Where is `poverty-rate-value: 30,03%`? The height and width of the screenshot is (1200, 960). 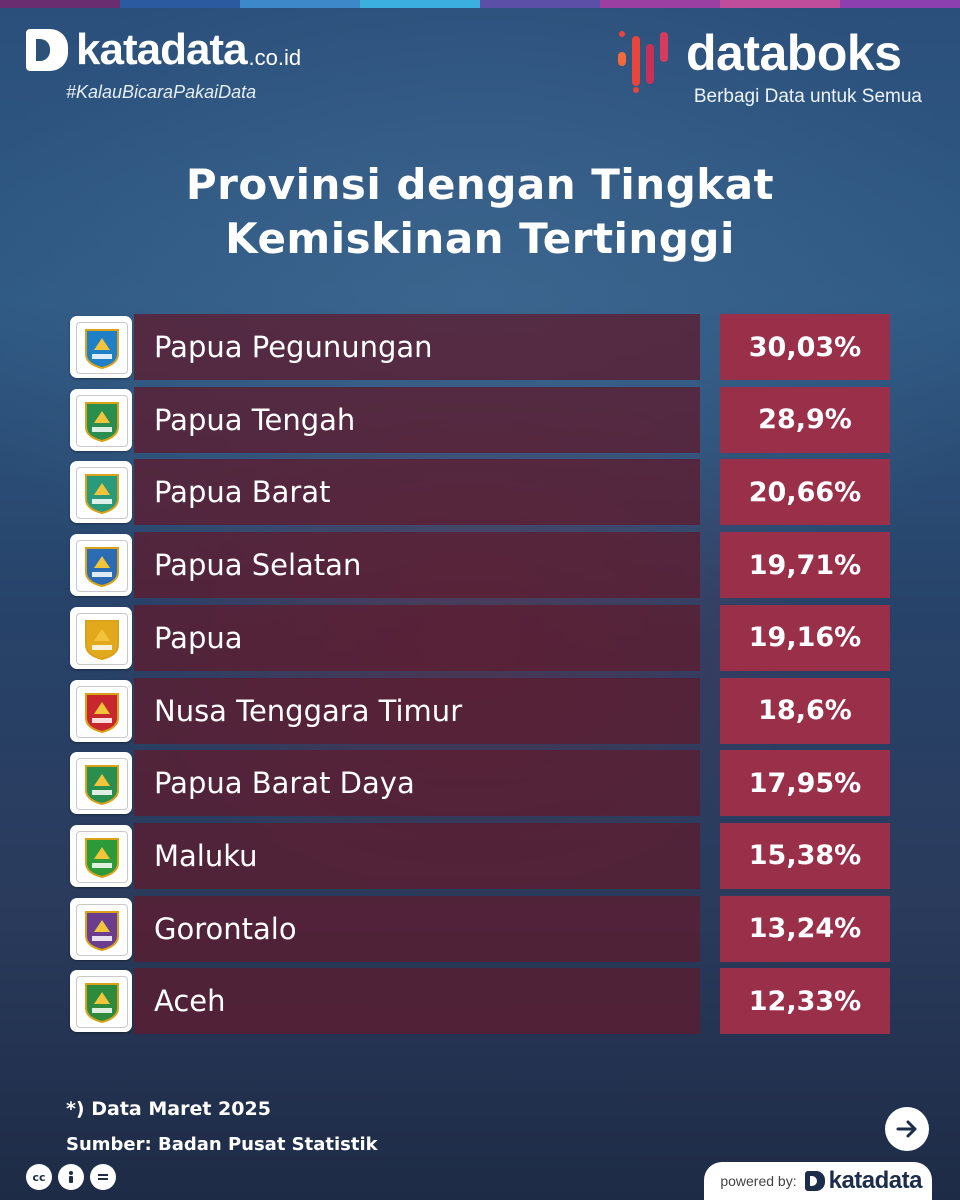 poverty-rate-value: 30,03% is located at coordinates (805, 347).